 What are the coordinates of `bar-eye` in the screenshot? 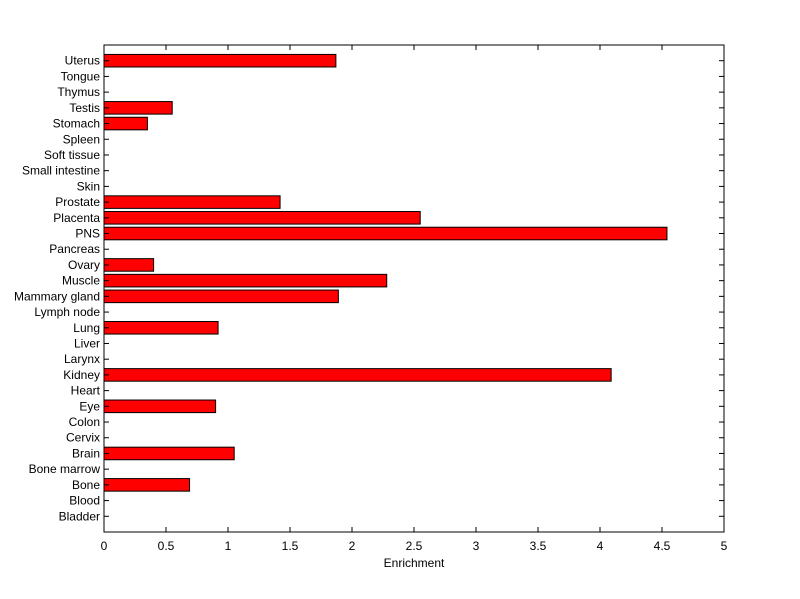 It's located at (160, 406).